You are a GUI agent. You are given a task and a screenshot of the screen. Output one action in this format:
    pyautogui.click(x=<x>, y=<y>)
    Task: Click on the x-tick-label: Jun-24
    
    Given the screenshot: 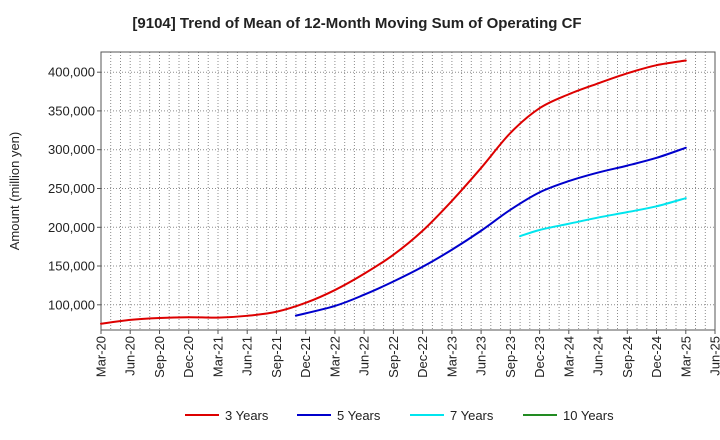 What is the action you would take?
    pyautogui.click(x=598, y=356)
    